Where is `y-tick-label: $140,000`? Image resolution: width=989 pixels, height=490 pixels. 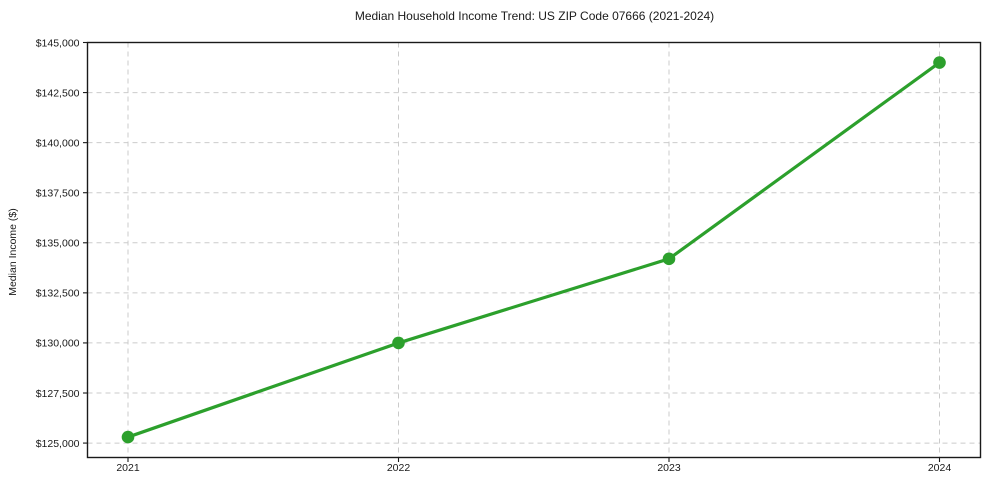
y-tick-label: $140,000 is located at coordinates (58, 143).